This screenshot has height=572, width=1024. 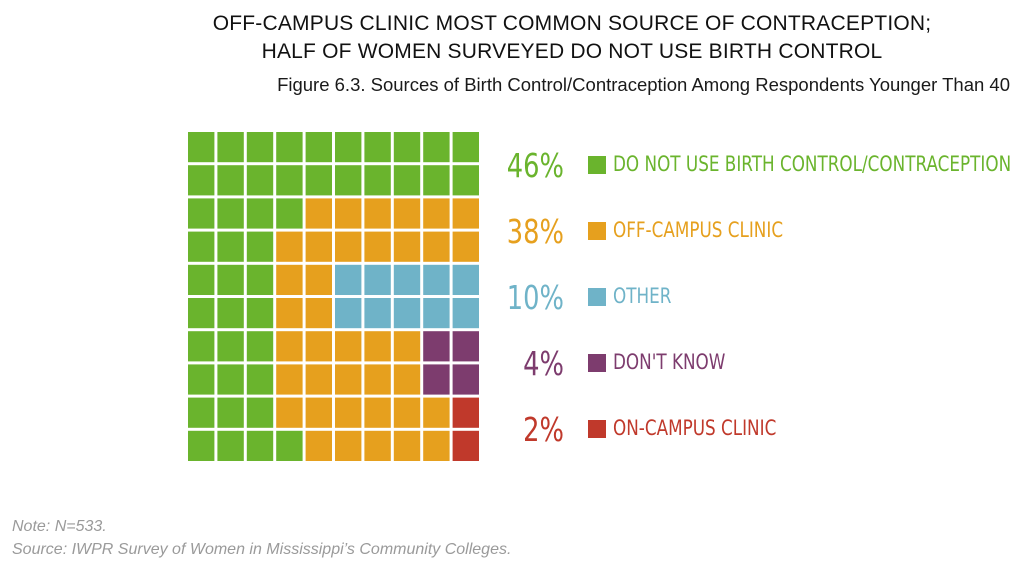 I want to click on legend-percent-on-campus-clinic: 2%, so click(x=543, y=429).